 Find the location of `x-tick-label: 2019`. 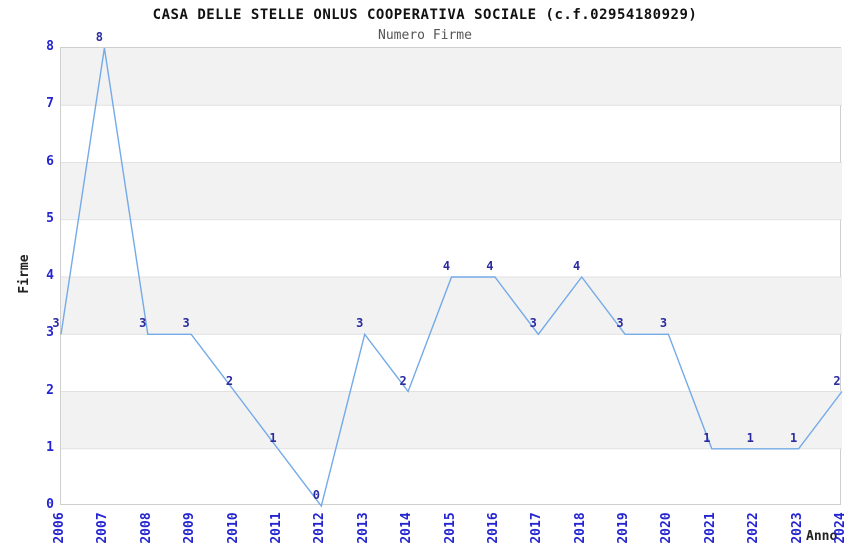

x-tick-label: 2019 is located at coordinates (624, 528).